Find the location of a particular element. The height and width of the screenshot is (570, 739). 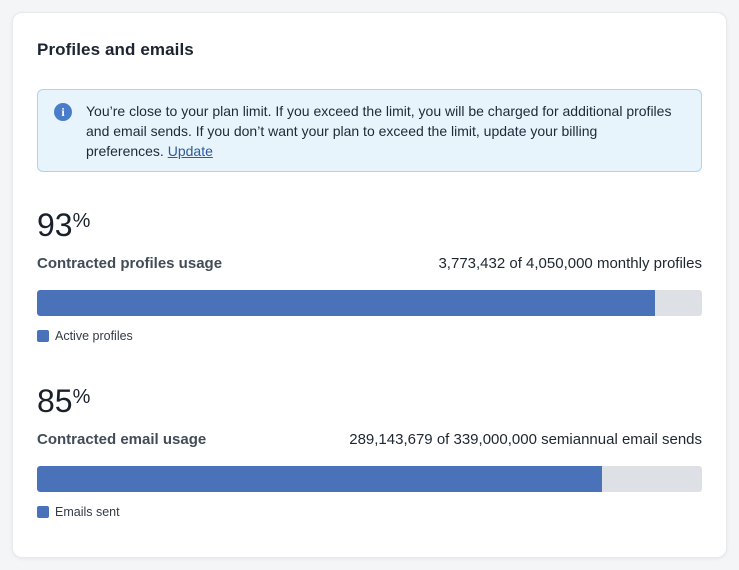

profiles-legend: Active profiles is located at coordinates (369, 336).